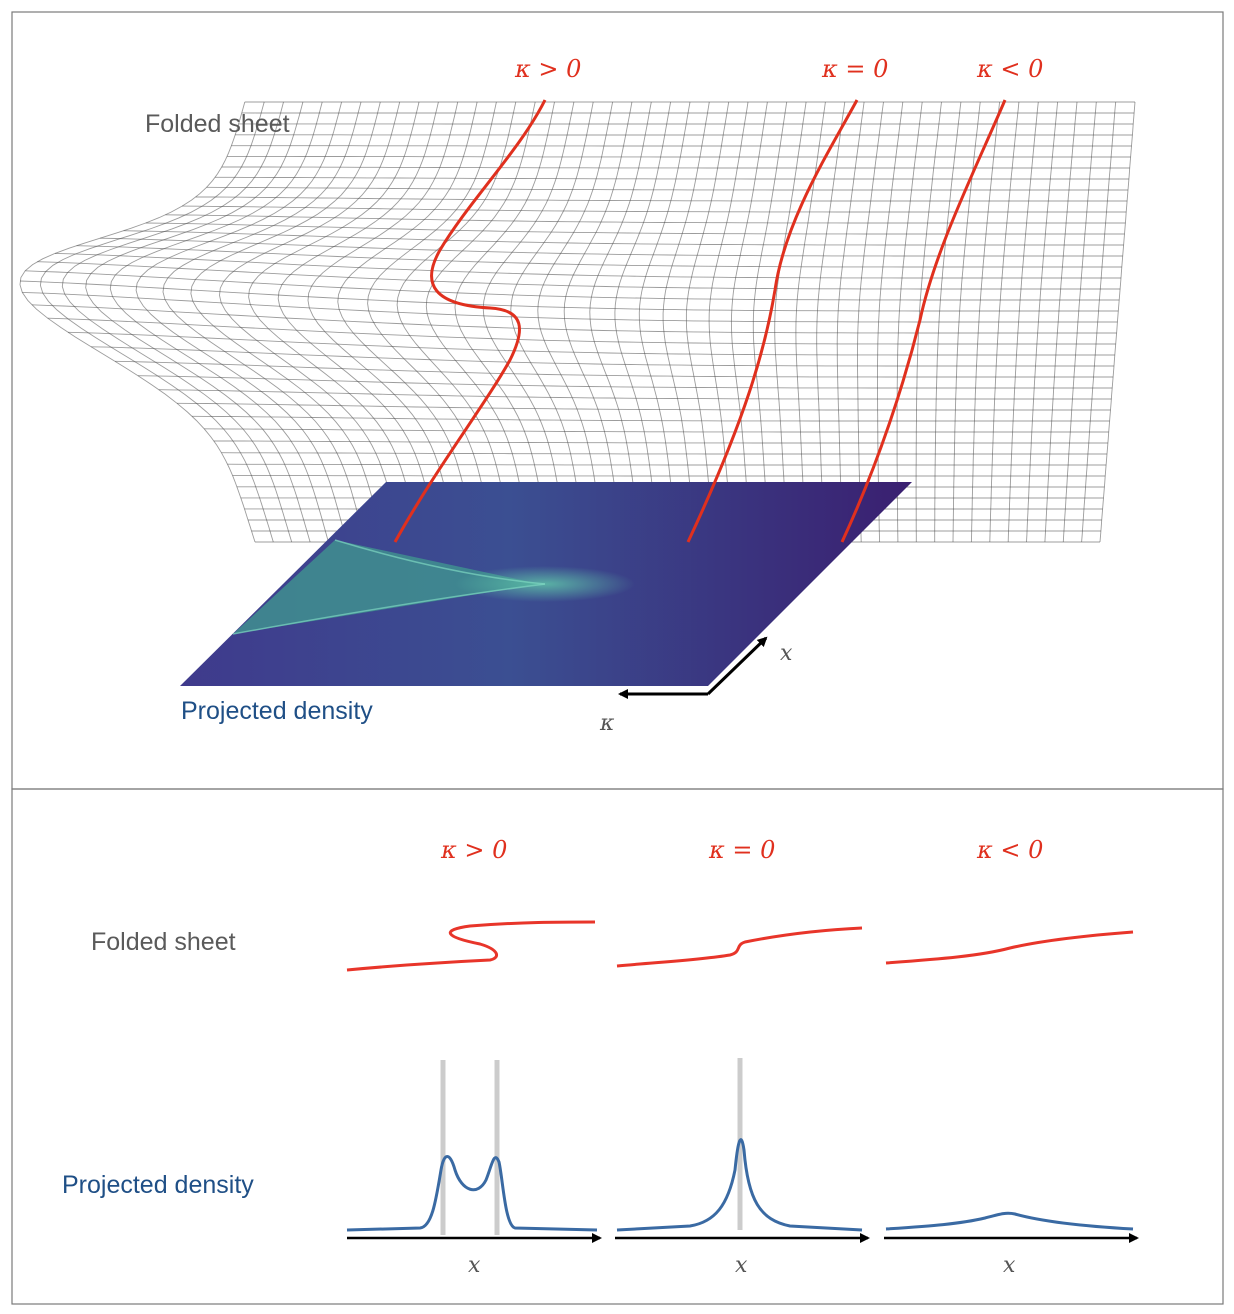 The image size is (1234, 1314). I want to click on fold-curve-kappa-negative, so click(1009, 947).